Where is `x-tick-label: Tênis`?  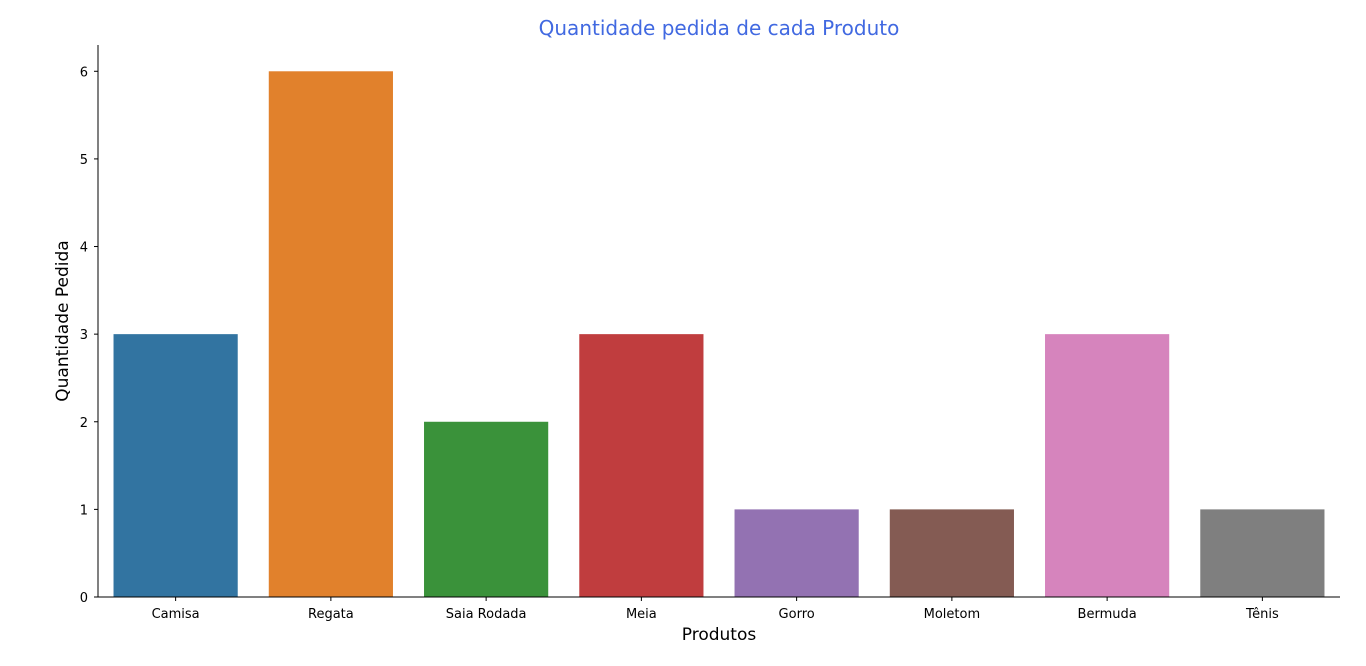
x-tick-label: Tênis is located at coordinates (1262, 614).